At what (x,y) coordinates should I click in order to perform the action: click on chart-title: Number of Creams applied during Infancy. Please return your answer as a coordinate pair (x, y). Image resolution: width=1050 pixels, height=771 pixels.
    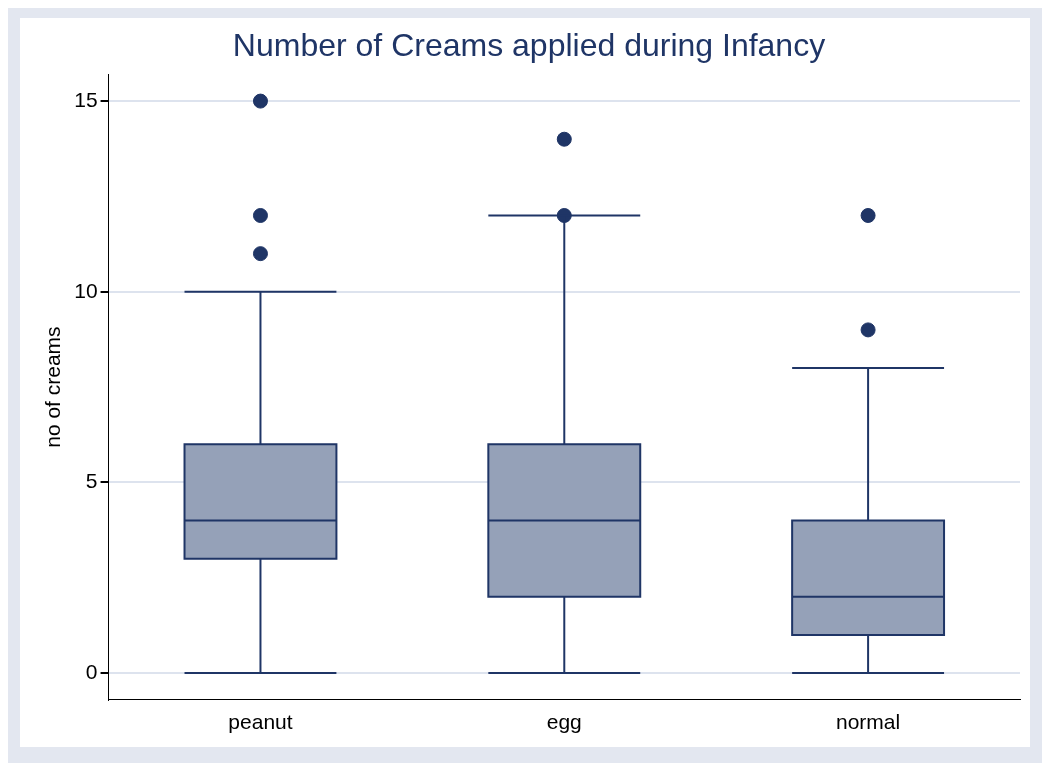
    Looking at the image, I should click on (529, 45).